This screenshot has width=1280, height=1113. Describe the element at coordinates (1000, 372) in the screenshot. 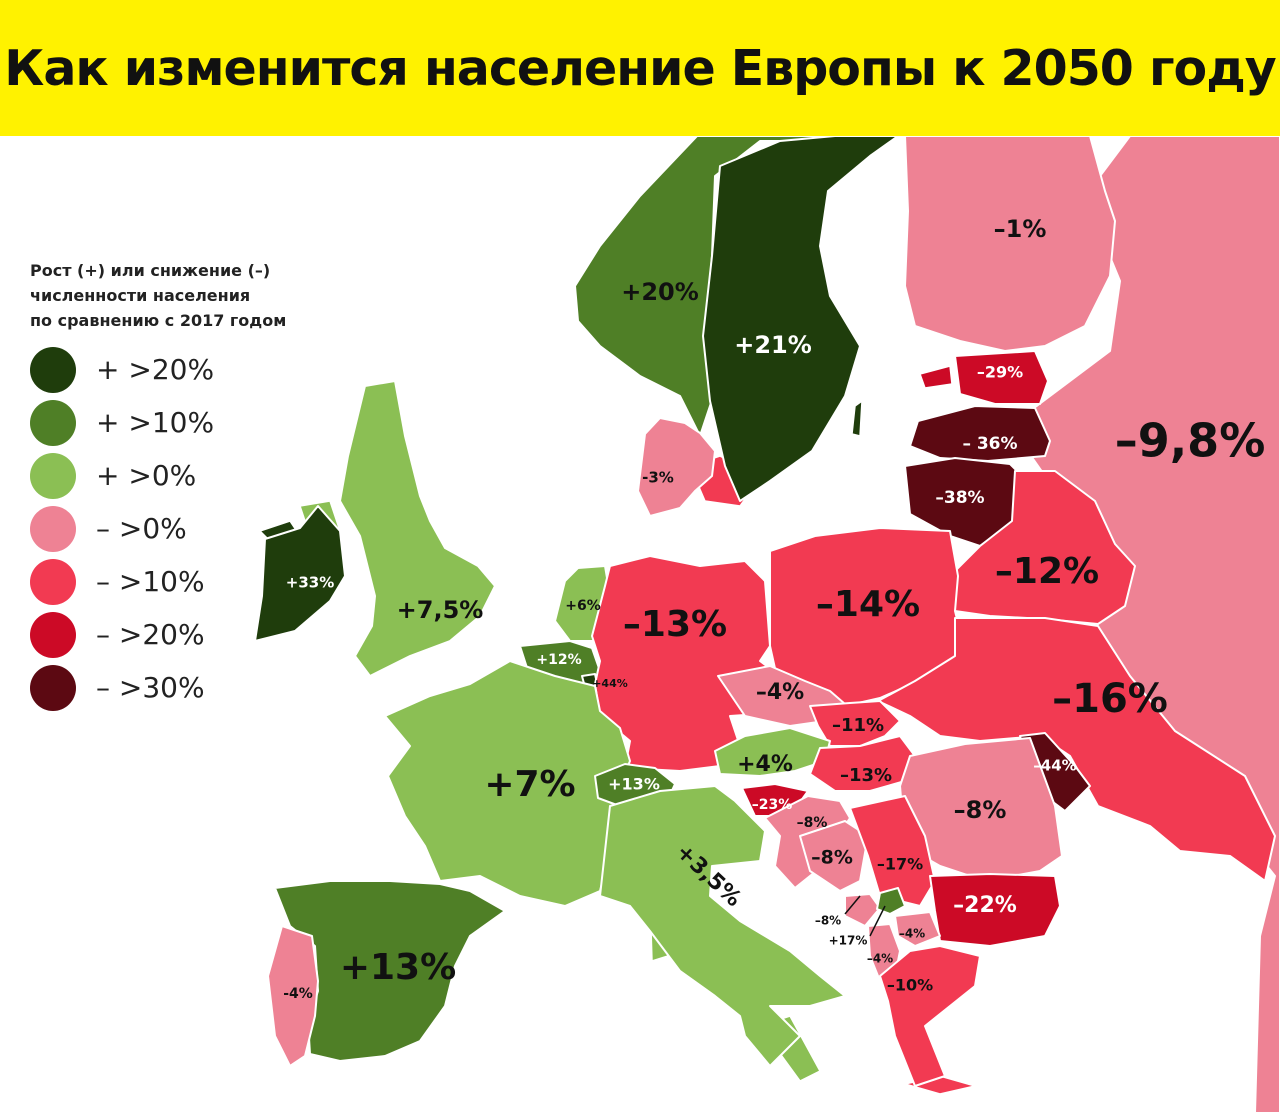

I see `country-label: –29%` at that location.